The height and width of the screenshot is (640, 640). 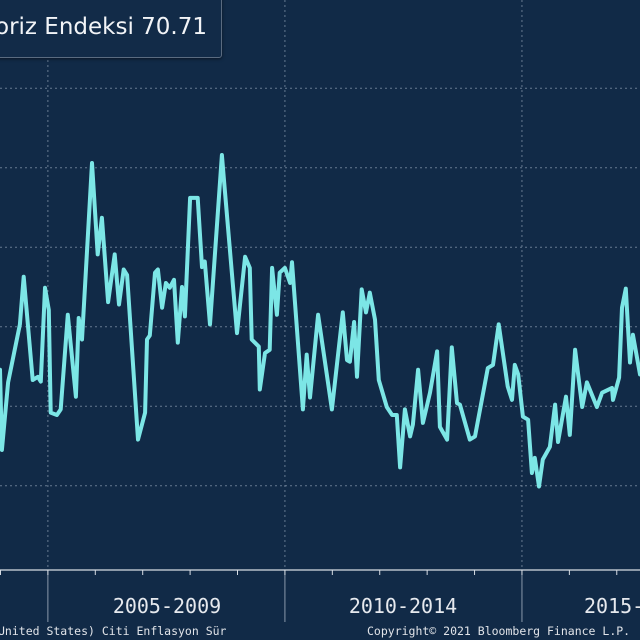 I want to click on chart-title: oriz Endeksi 70.71, so click(x=104, y=27).